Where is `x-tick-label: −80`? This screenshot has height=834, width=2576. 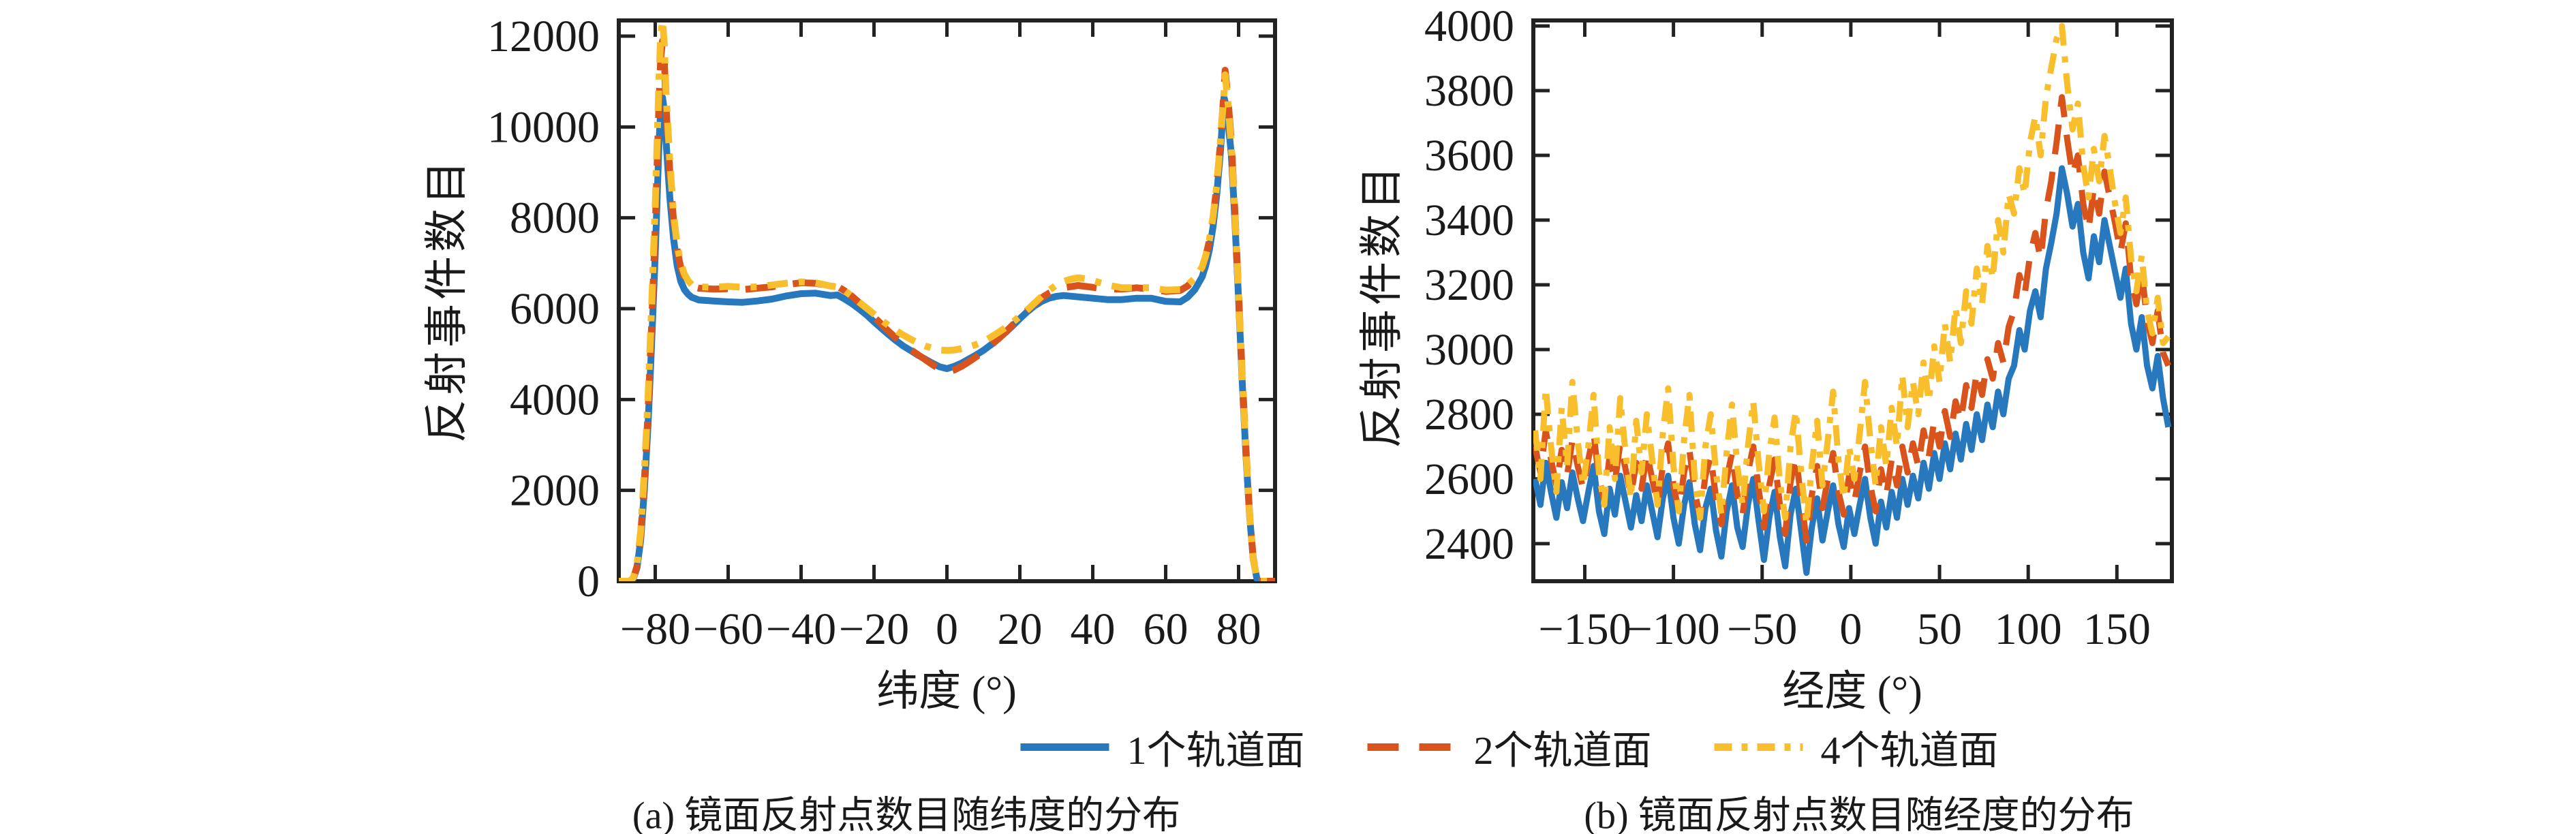 x-tick-label: −80 is located at coordinates (655, 629).